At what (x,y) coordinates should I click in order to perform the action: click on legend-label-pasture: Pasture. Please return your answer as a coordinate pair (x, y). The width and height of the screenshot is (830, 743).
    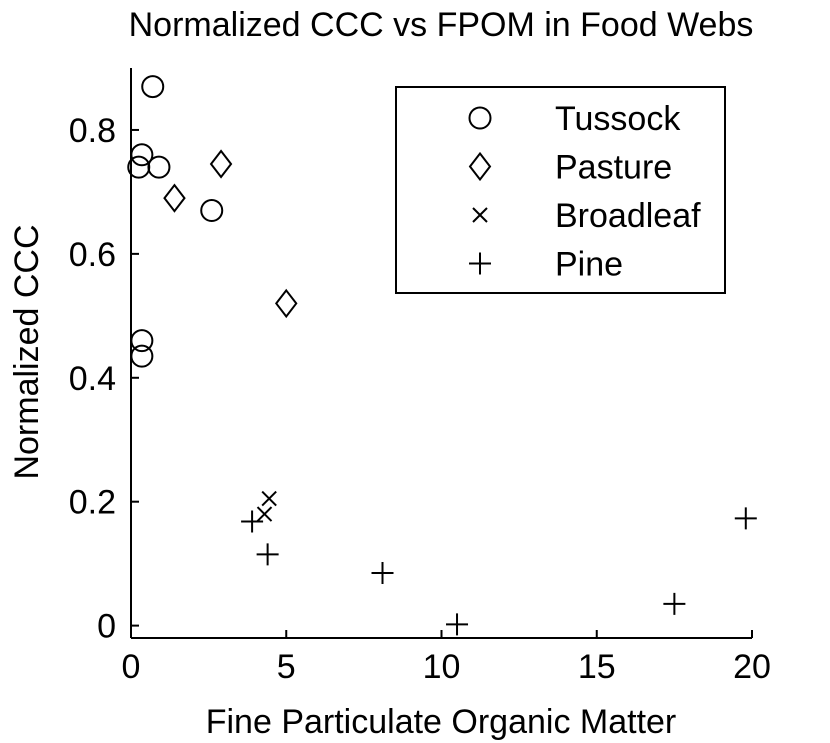
    Looking at the image, I should click on (613, 168).